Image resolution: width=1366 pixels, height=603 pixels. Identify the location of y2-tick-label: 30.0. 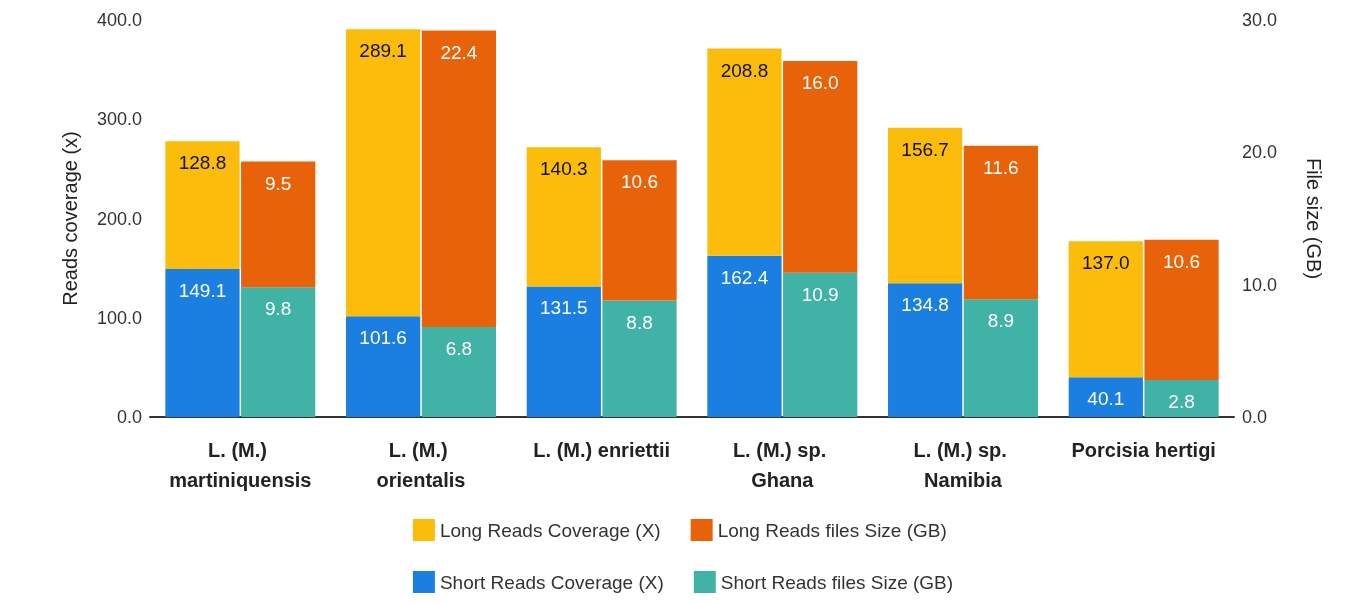
(1260, 20).